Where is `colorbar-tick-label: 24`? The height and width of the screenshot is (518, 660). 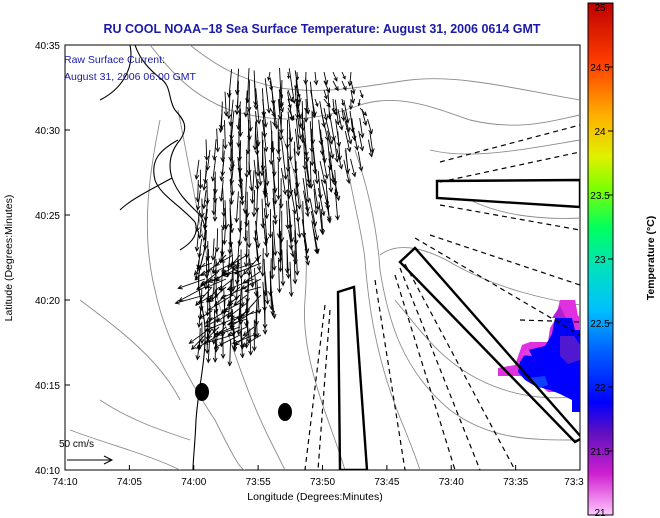 colorbar-tick-label: 24 is located at coordinates (600, 132).